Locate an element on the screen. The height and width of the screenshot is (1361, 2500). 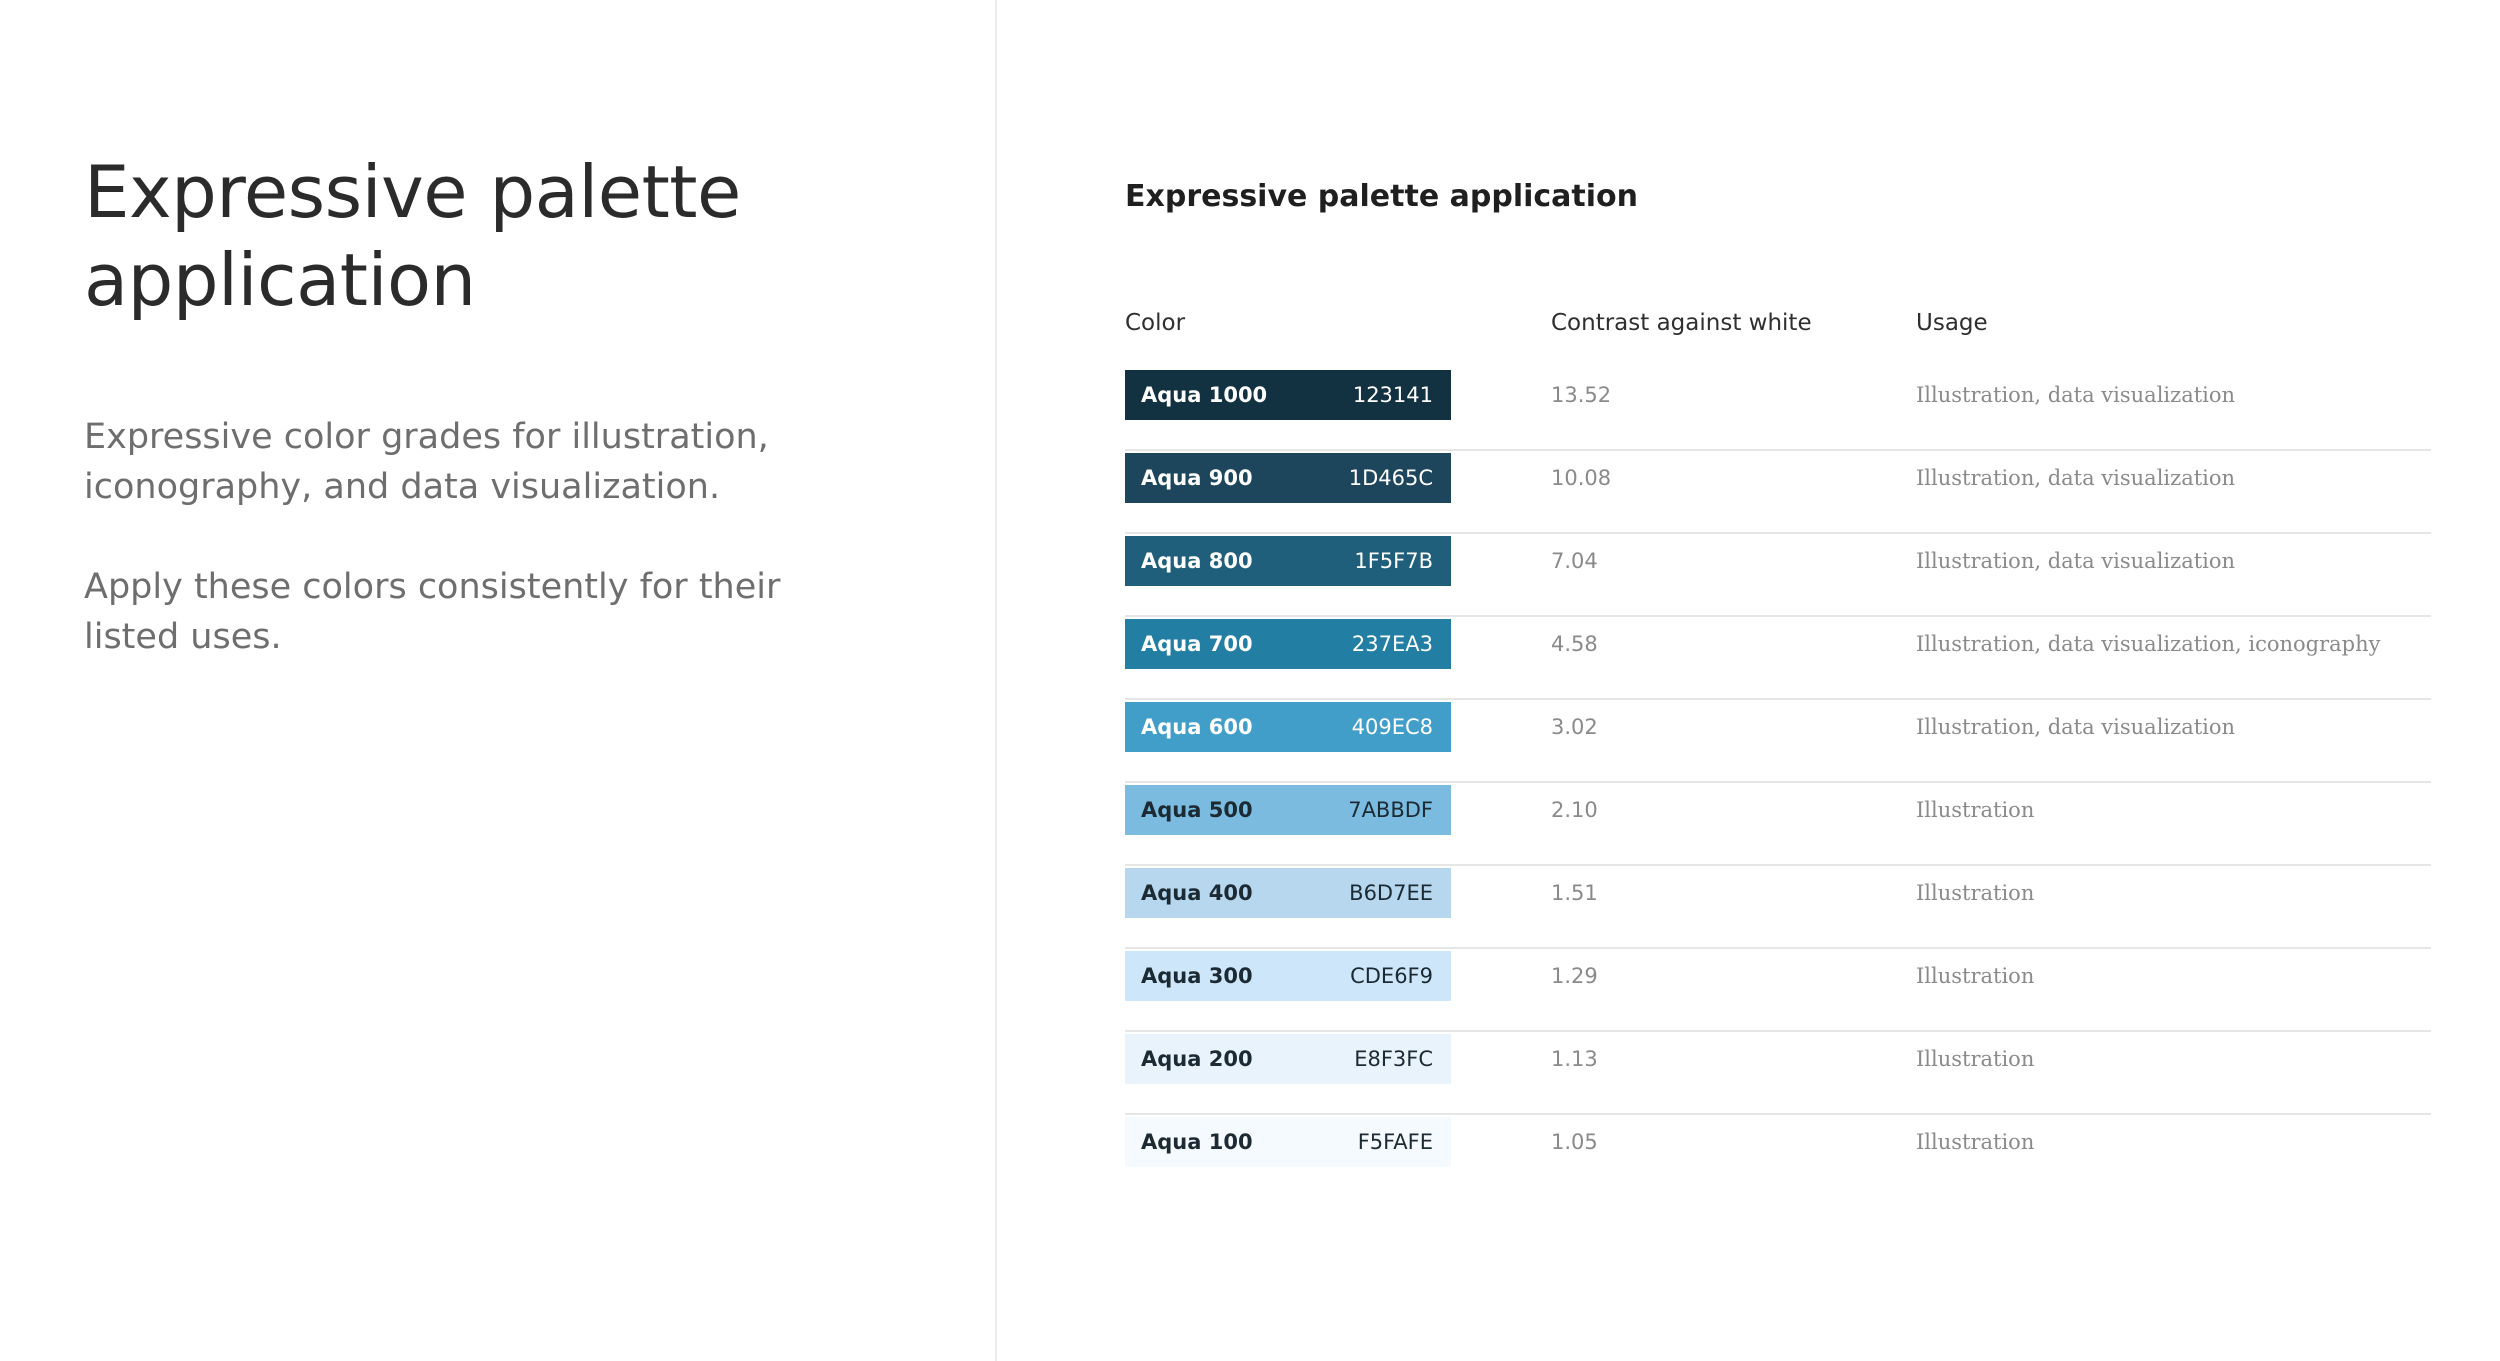
column-header-contrast: Contrast against white is located at coordinates (1681, 323).